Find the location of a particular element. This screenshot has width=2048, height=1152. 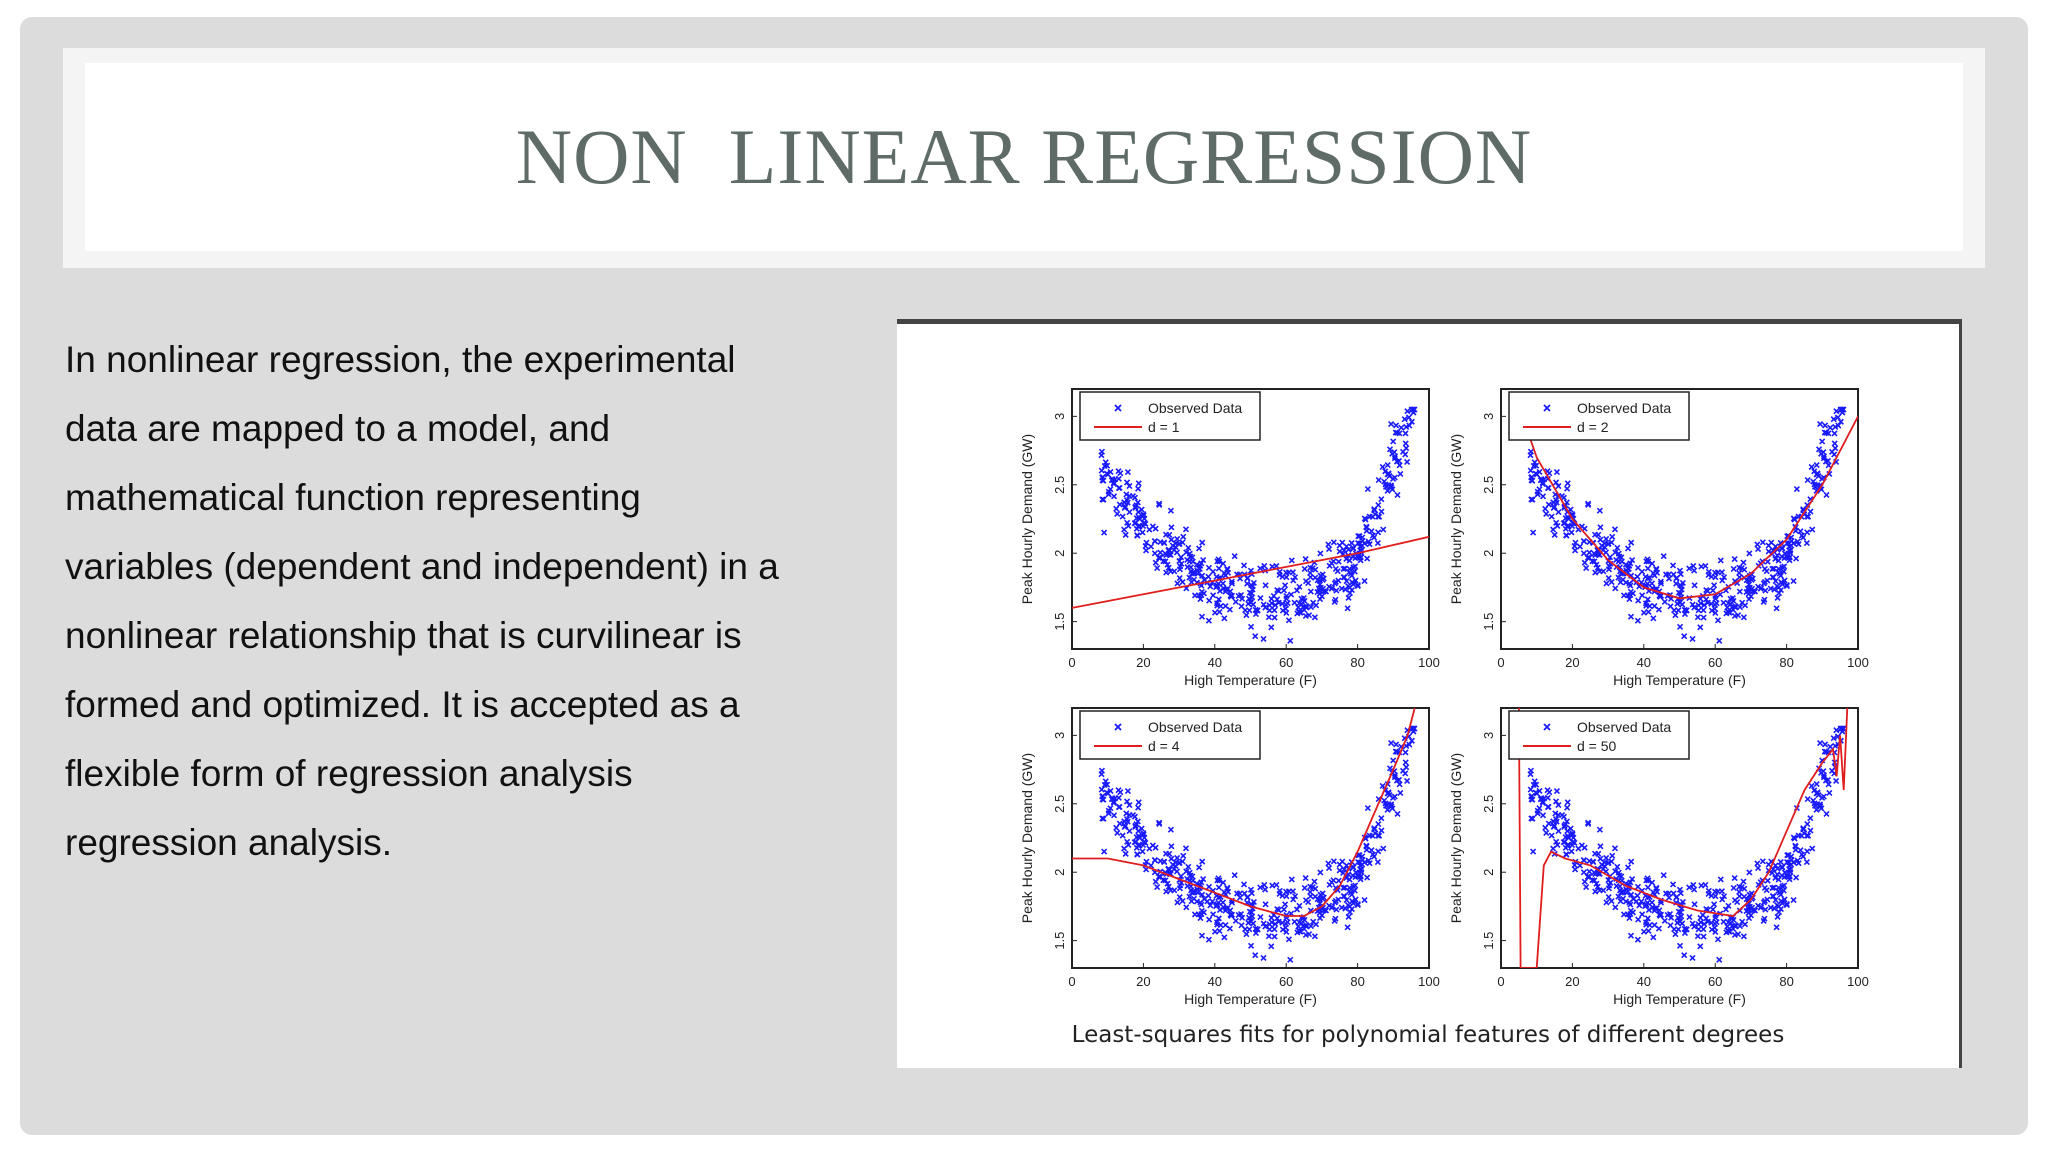

x-tick-label: 0 is located at coordinates (1500, 662).